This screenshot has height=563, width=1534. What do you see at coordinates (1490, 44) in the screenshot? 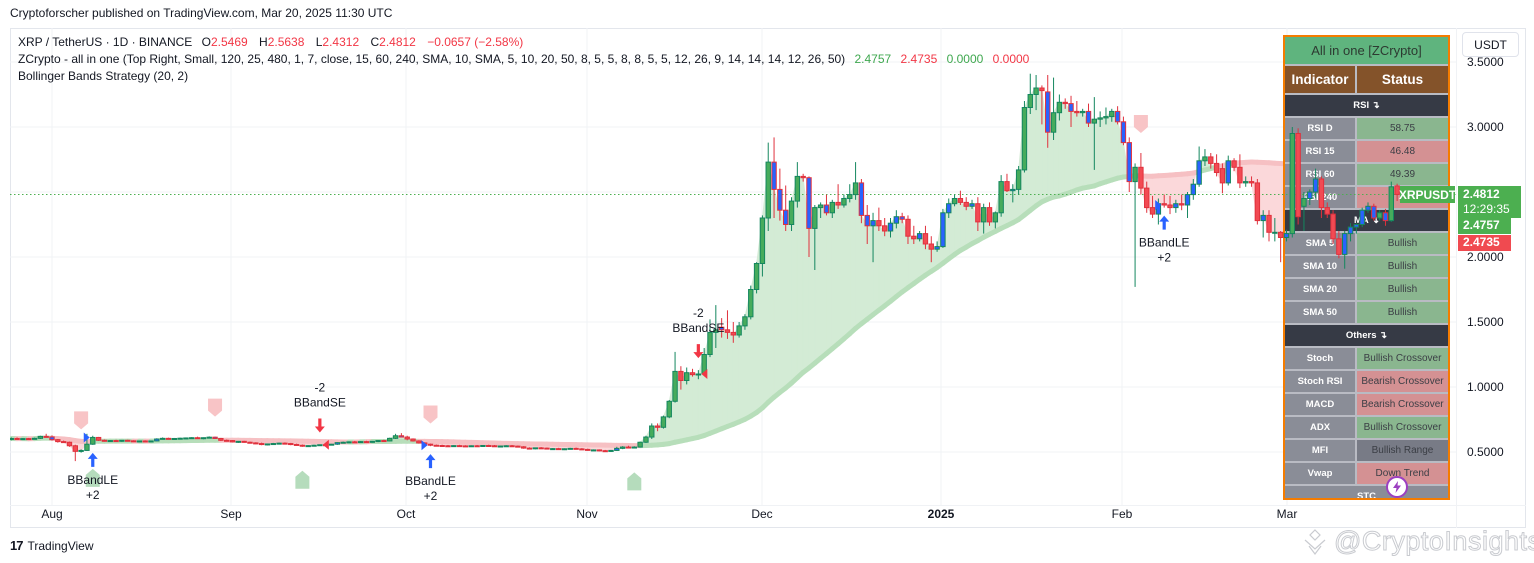
I see `currency-button: USDT` at bounding box center [1490, 44].